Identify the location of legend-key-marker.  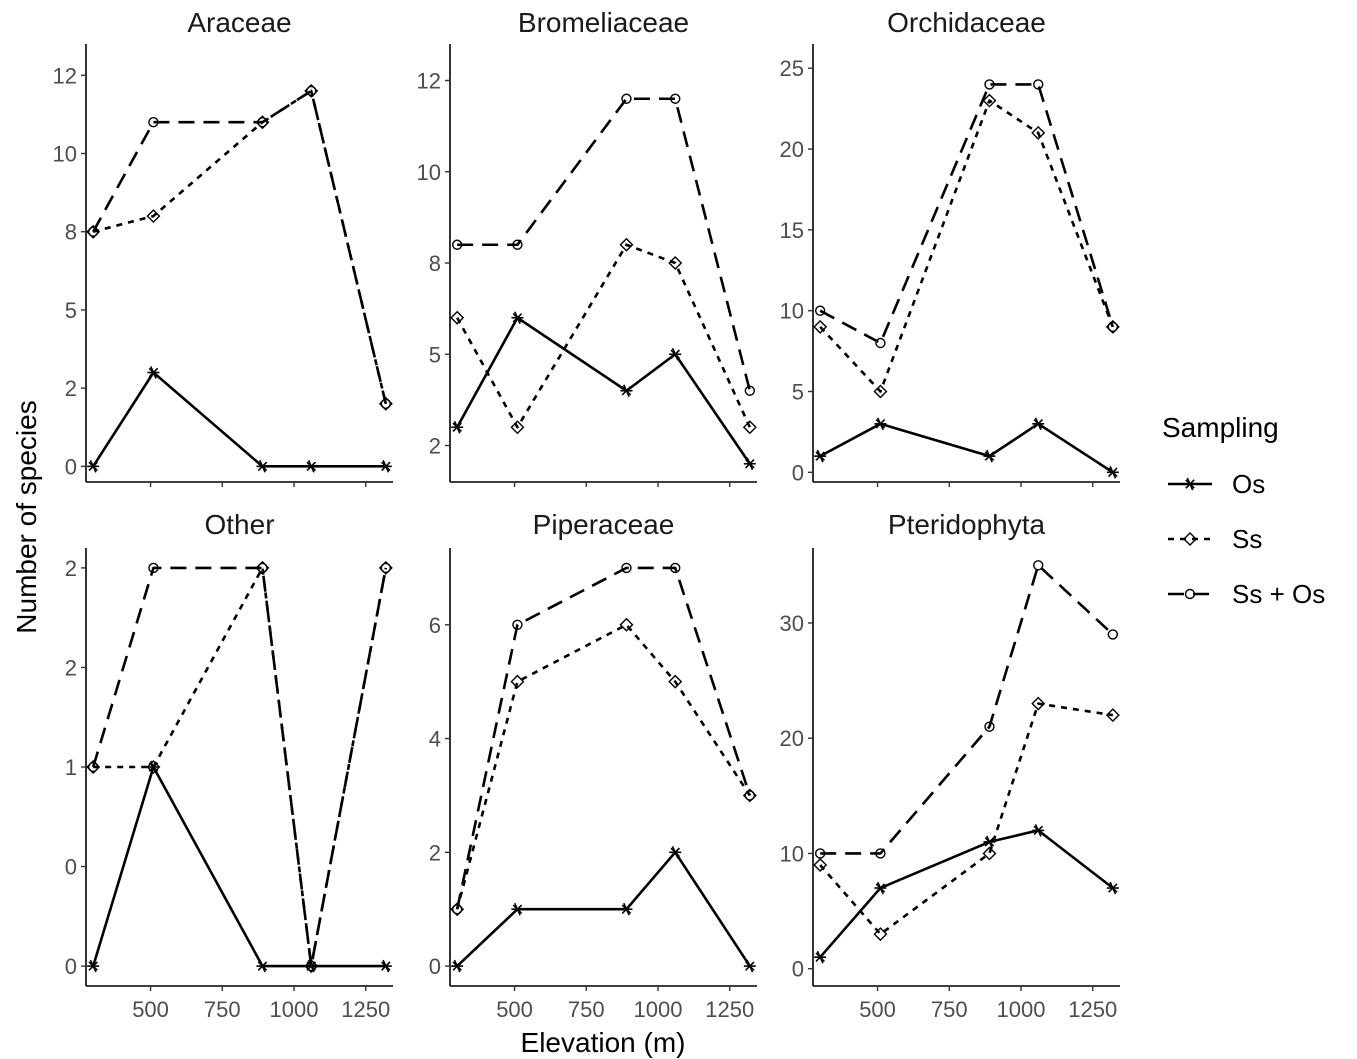
(1190, 484).